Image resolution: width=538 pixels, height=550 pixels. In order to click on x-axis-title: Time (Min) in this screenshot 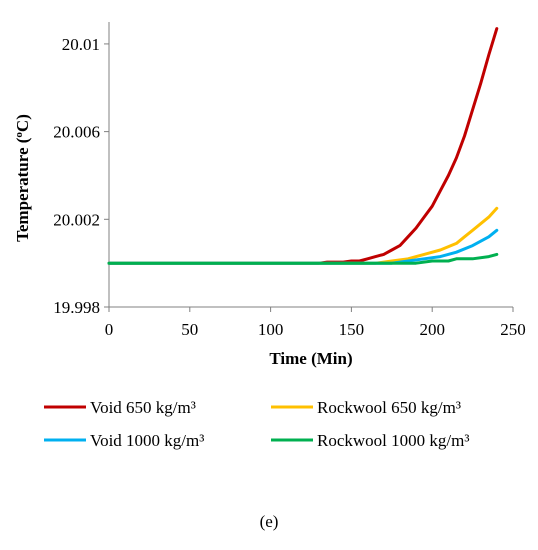, I will do `click(310, 358)`.